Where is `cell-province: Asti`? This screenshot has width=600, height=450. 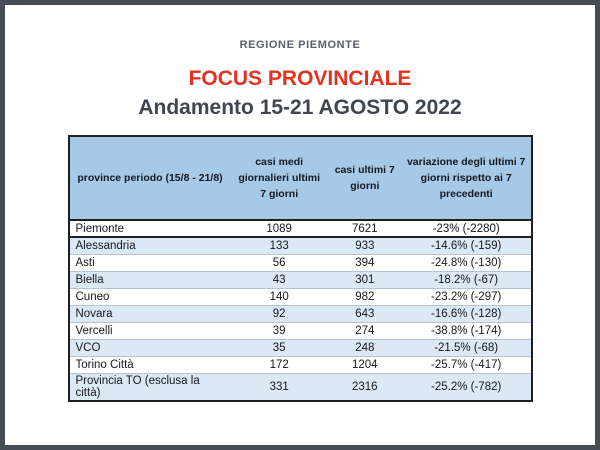 cell-province: Asti is located at coordinates (149, 262).